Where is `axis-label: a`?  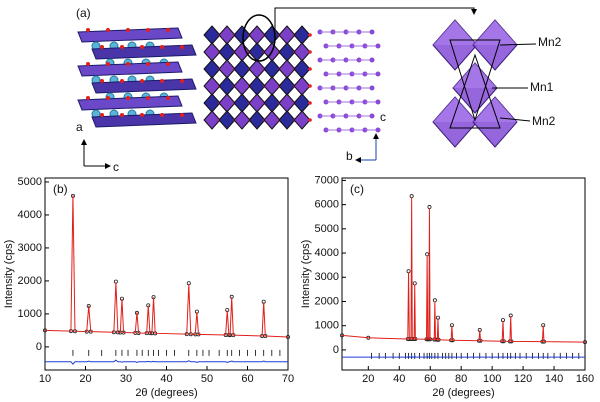 axis-label: a is located at coordinates (79, 127).